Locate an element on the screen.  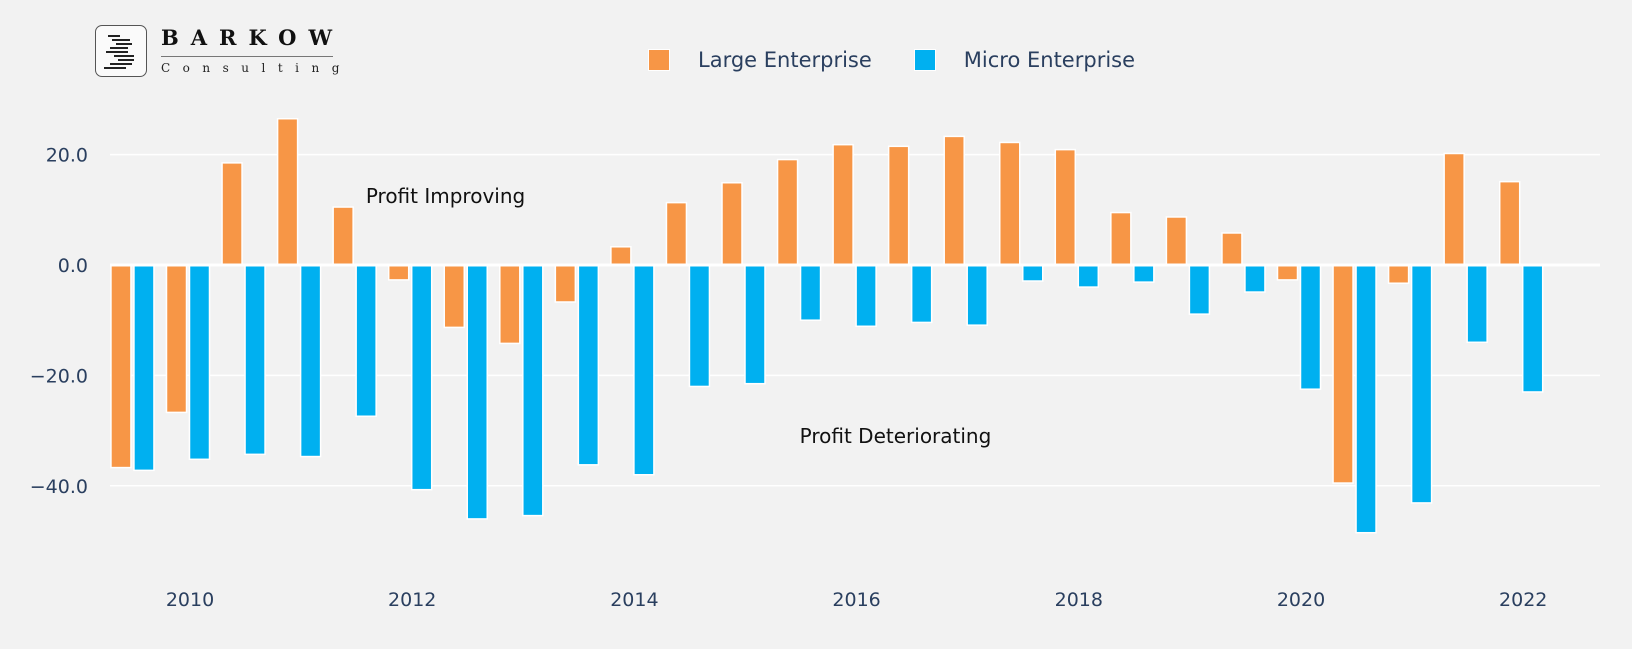
bar-micro-2017.5 is located at coordinates (1033, 273).